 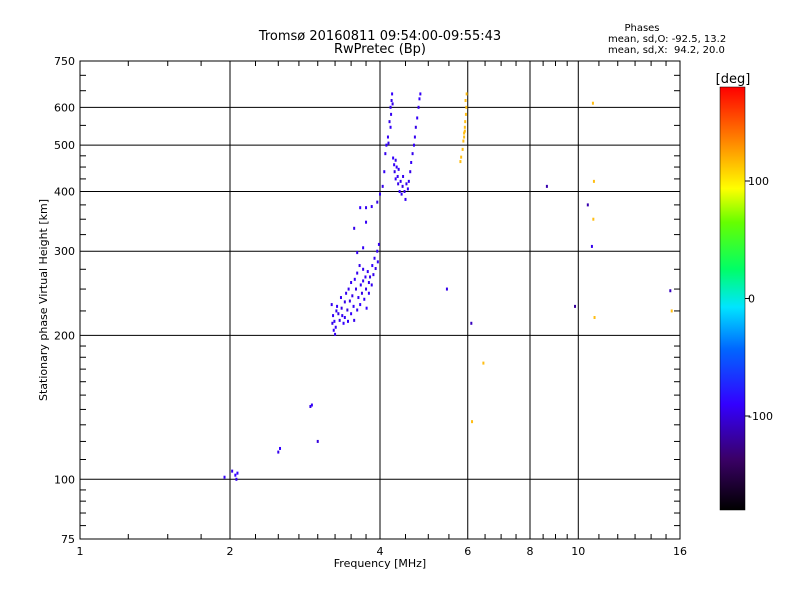 I want to click on x-tick-label: 10, so click(x=578, y=551).